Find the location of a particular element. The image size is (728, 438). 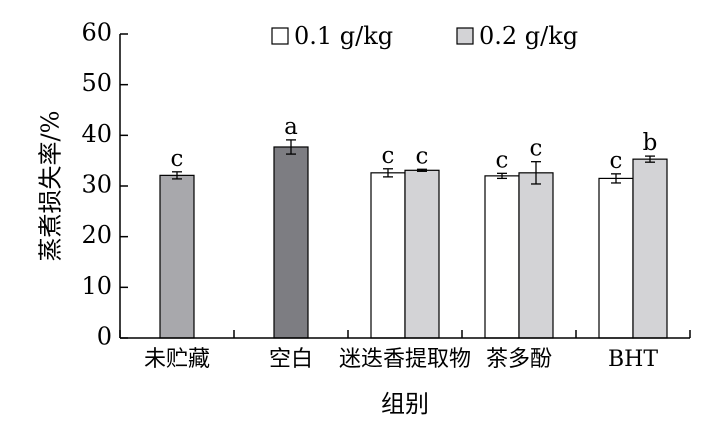

significance-label: b is located at coordinates (650, 143).